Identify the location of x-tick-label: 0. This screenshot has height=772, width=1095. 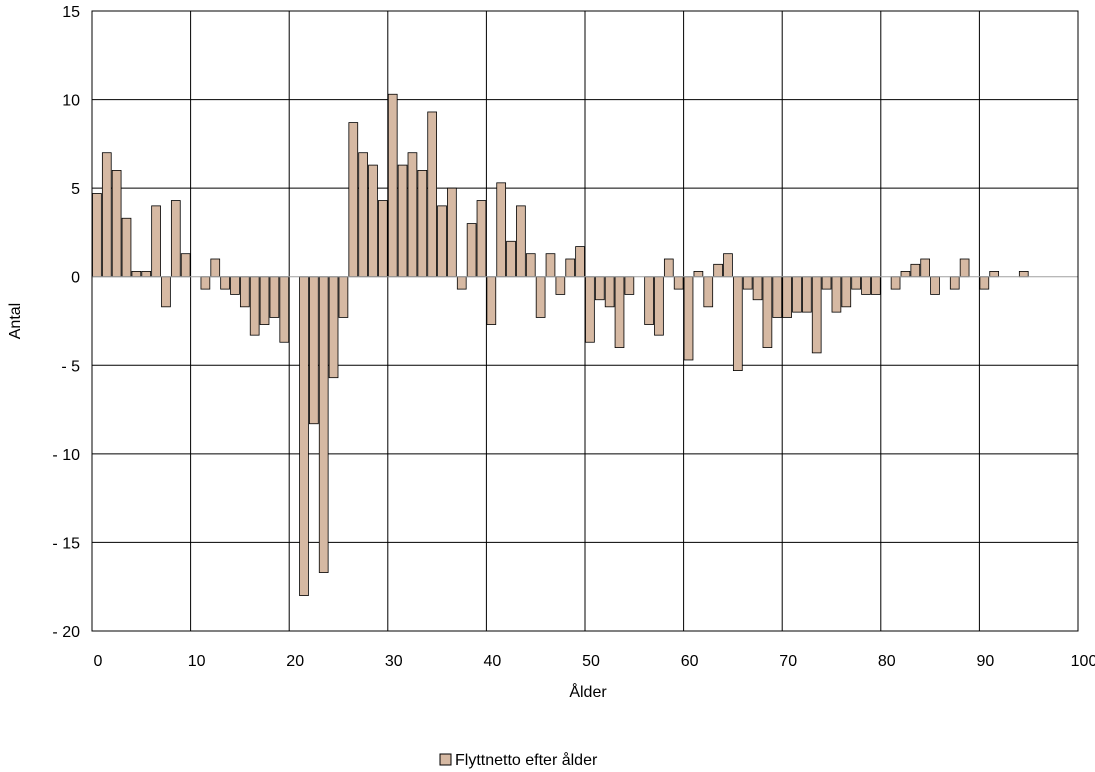
(98, 661).